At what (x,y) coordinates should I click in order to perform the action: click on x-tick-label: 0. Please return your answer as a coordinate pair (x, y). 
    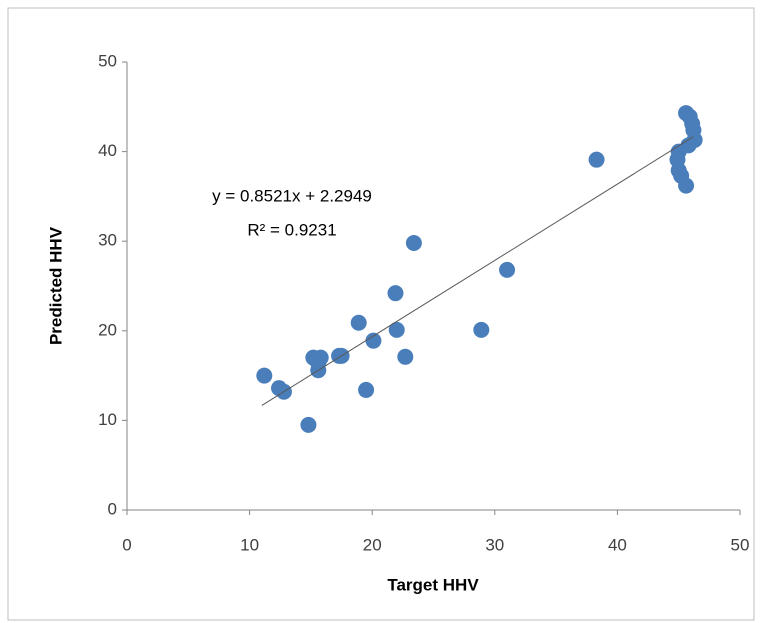
    Looking at the image, I should click on (126, 544).